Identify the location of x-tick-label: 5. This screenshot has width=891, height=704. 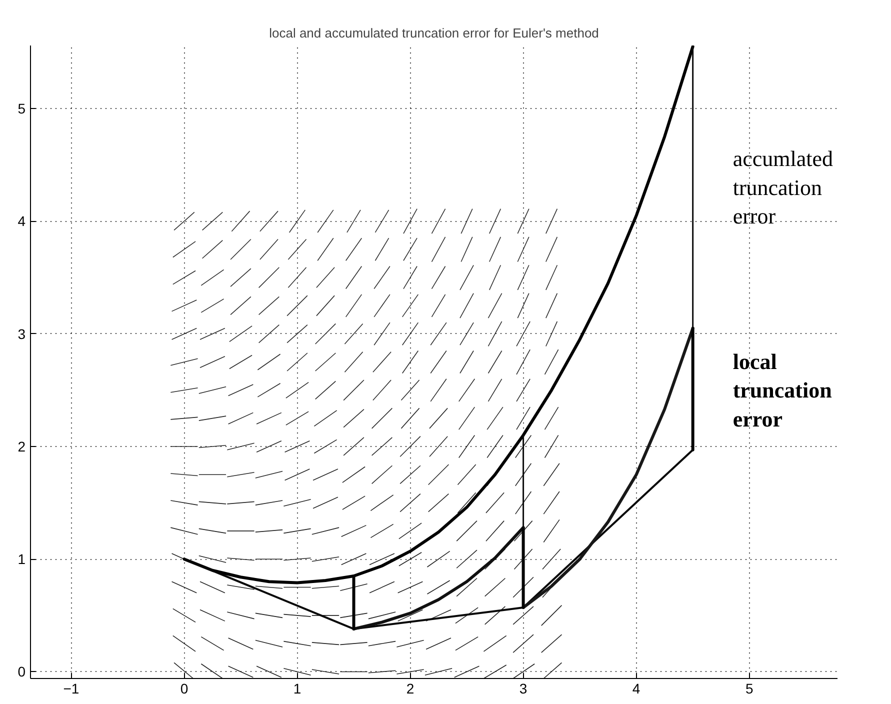
(749, 688).